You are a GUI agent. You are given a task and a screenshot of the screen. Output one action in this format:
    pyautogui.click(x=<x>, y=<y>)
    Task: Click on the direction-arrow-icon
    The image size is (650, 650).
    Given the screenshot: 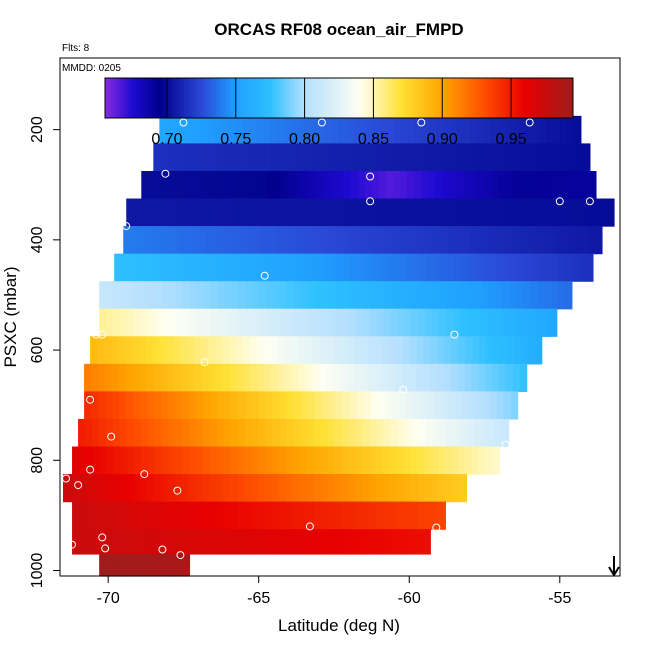 What is the action you would take?
    pyautogui.click(x=614, y=566)
    